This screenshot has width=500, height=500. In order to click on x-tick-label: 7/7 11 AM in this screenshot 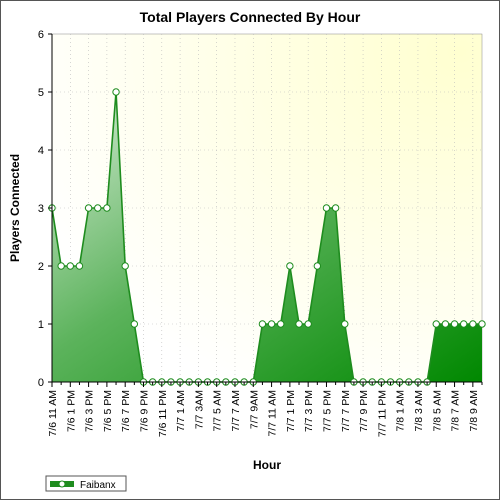, I will do `click(273, 413)`.